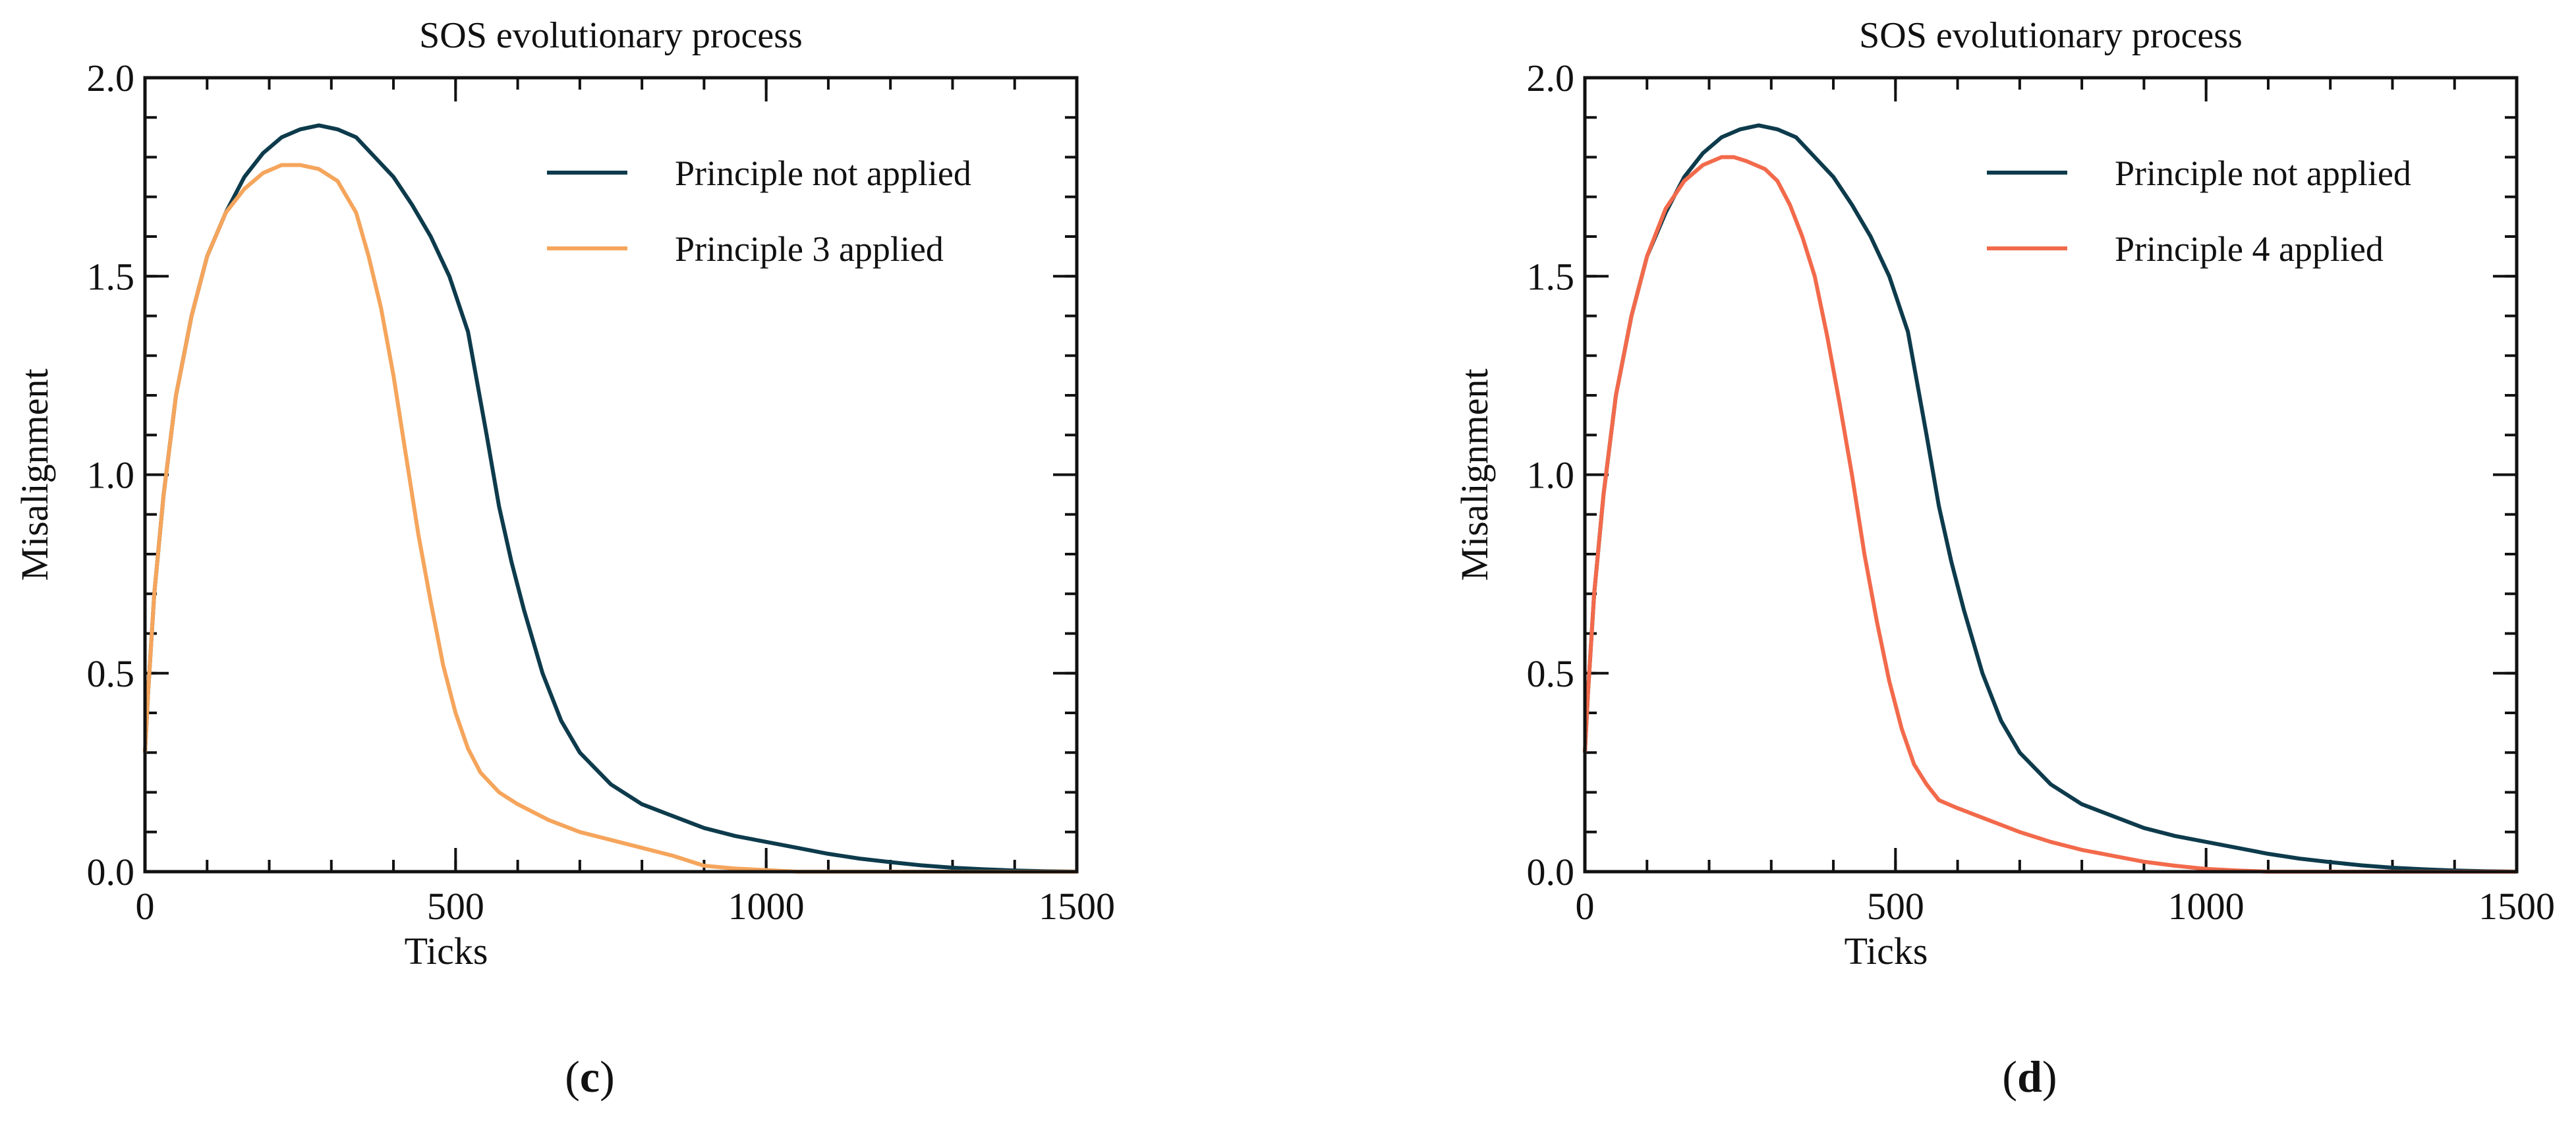  Describe the element at coordinates (2029, 1077) in the screenshot. I see `caption-d: (d)` at that location.